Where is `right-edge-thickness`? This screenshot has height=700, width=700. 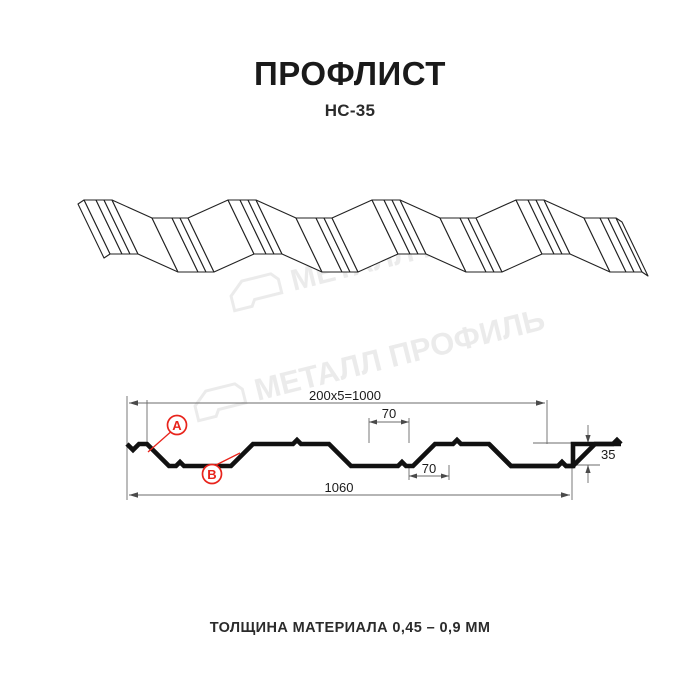 right-edge-thickness is located at coordinates (632, 247).